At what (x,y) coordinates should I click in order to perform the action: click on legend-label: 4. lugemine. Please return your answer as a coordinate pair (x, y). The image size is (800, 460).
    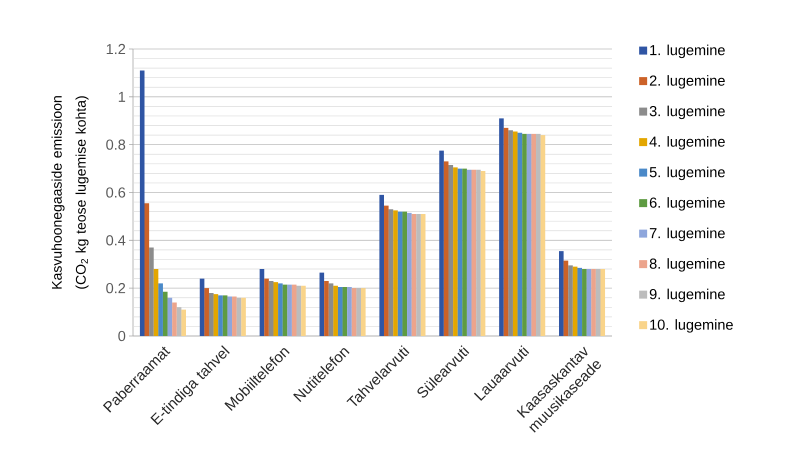
    Looking at the image, I should click on (687, 143).